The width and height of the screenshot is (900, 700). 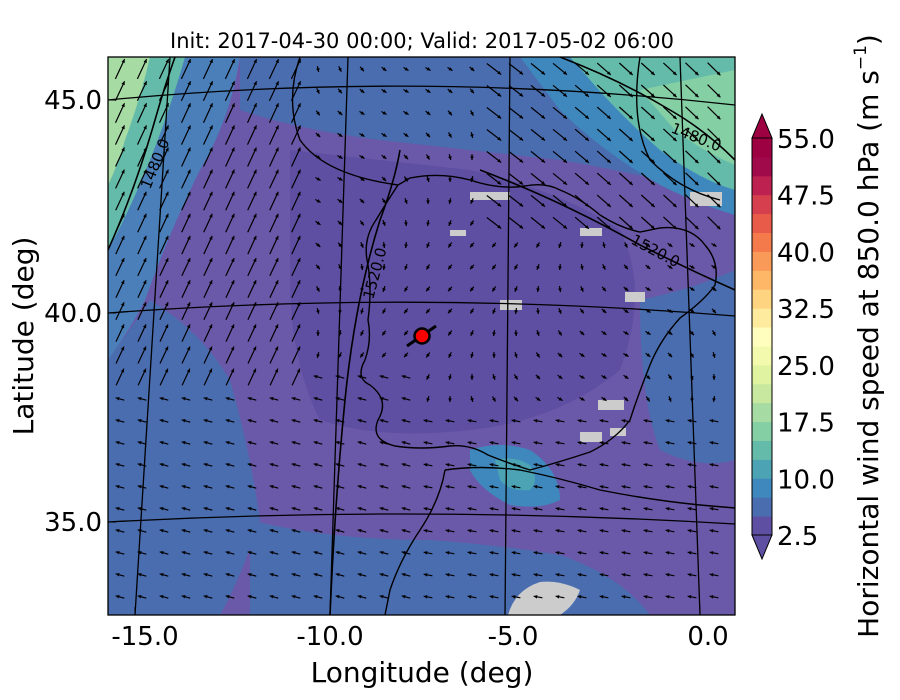 I want to click on colorbar-tick-label: 32.5, so click(x=806, y=310).